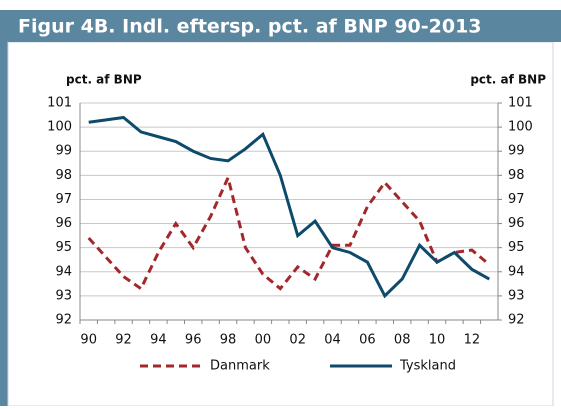  What do you see at coordinates (516, 199) in the screenshot?
I see `y2-tick-label: 97` at bounding box center [516, 199].